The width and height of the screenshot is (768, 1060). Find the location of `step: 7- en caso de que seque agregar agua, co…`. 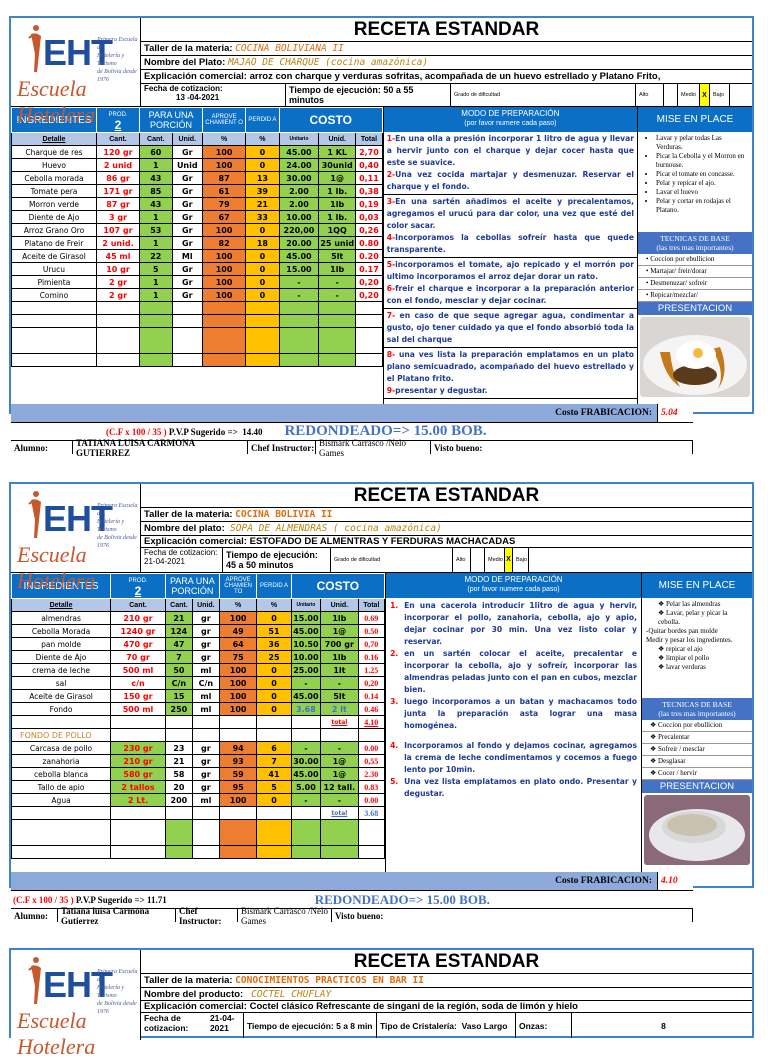

step: 7- en caso de que seque agregar agua, co… is located at coordinates (510, 327).